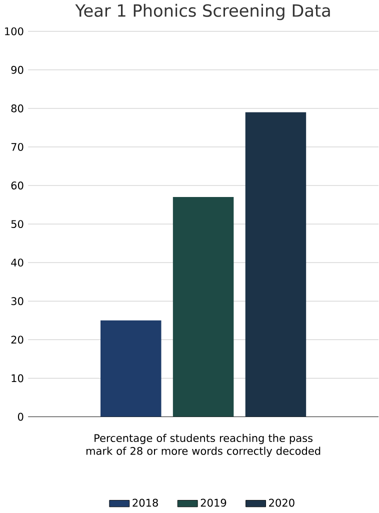  Describe the element at coordinates (281, 502) in the screenshot. I see `legend-label: 2020` at that location.